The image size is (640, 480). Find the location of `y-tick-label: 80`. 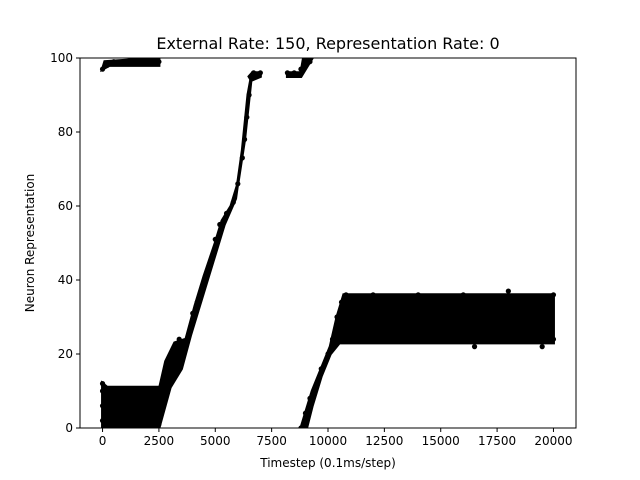

y-tick-label: 80 is located at coordinates (65, 132).